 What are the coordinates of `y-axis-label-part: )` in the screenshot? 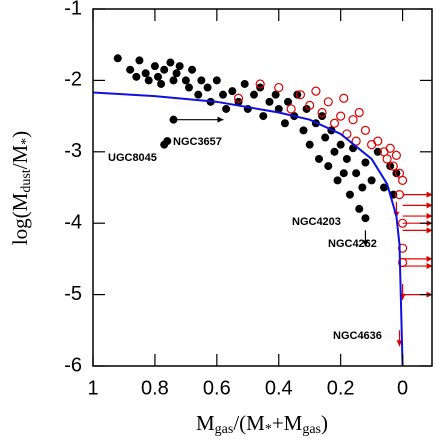 It's located at (20, 134).